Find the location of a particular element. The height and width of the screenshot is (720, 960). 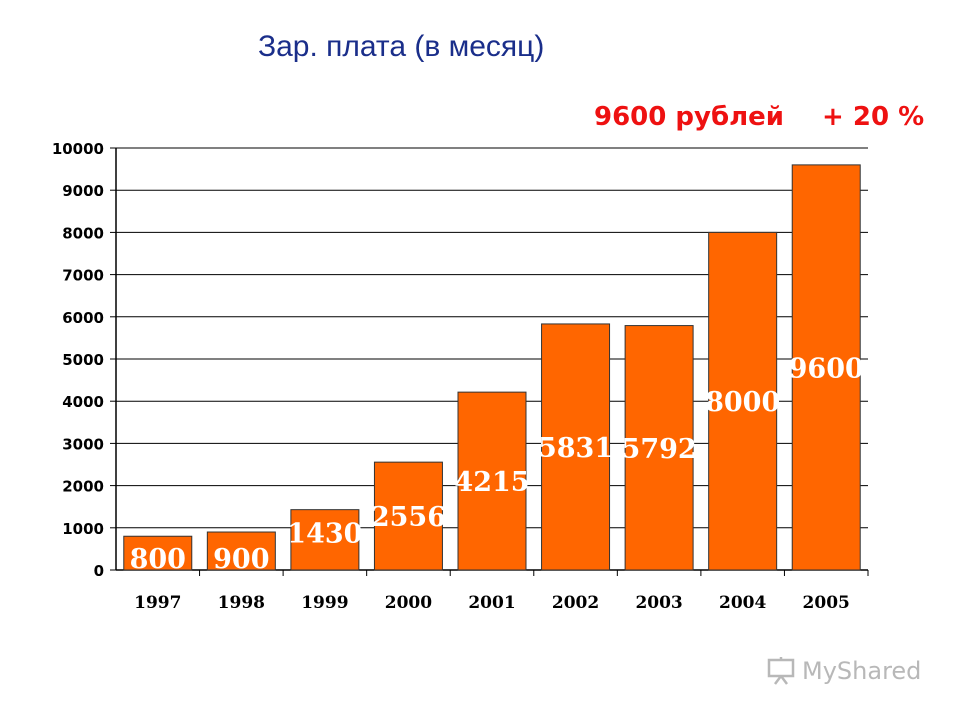

data-label: 4215 is located at coordinates (491, 482).